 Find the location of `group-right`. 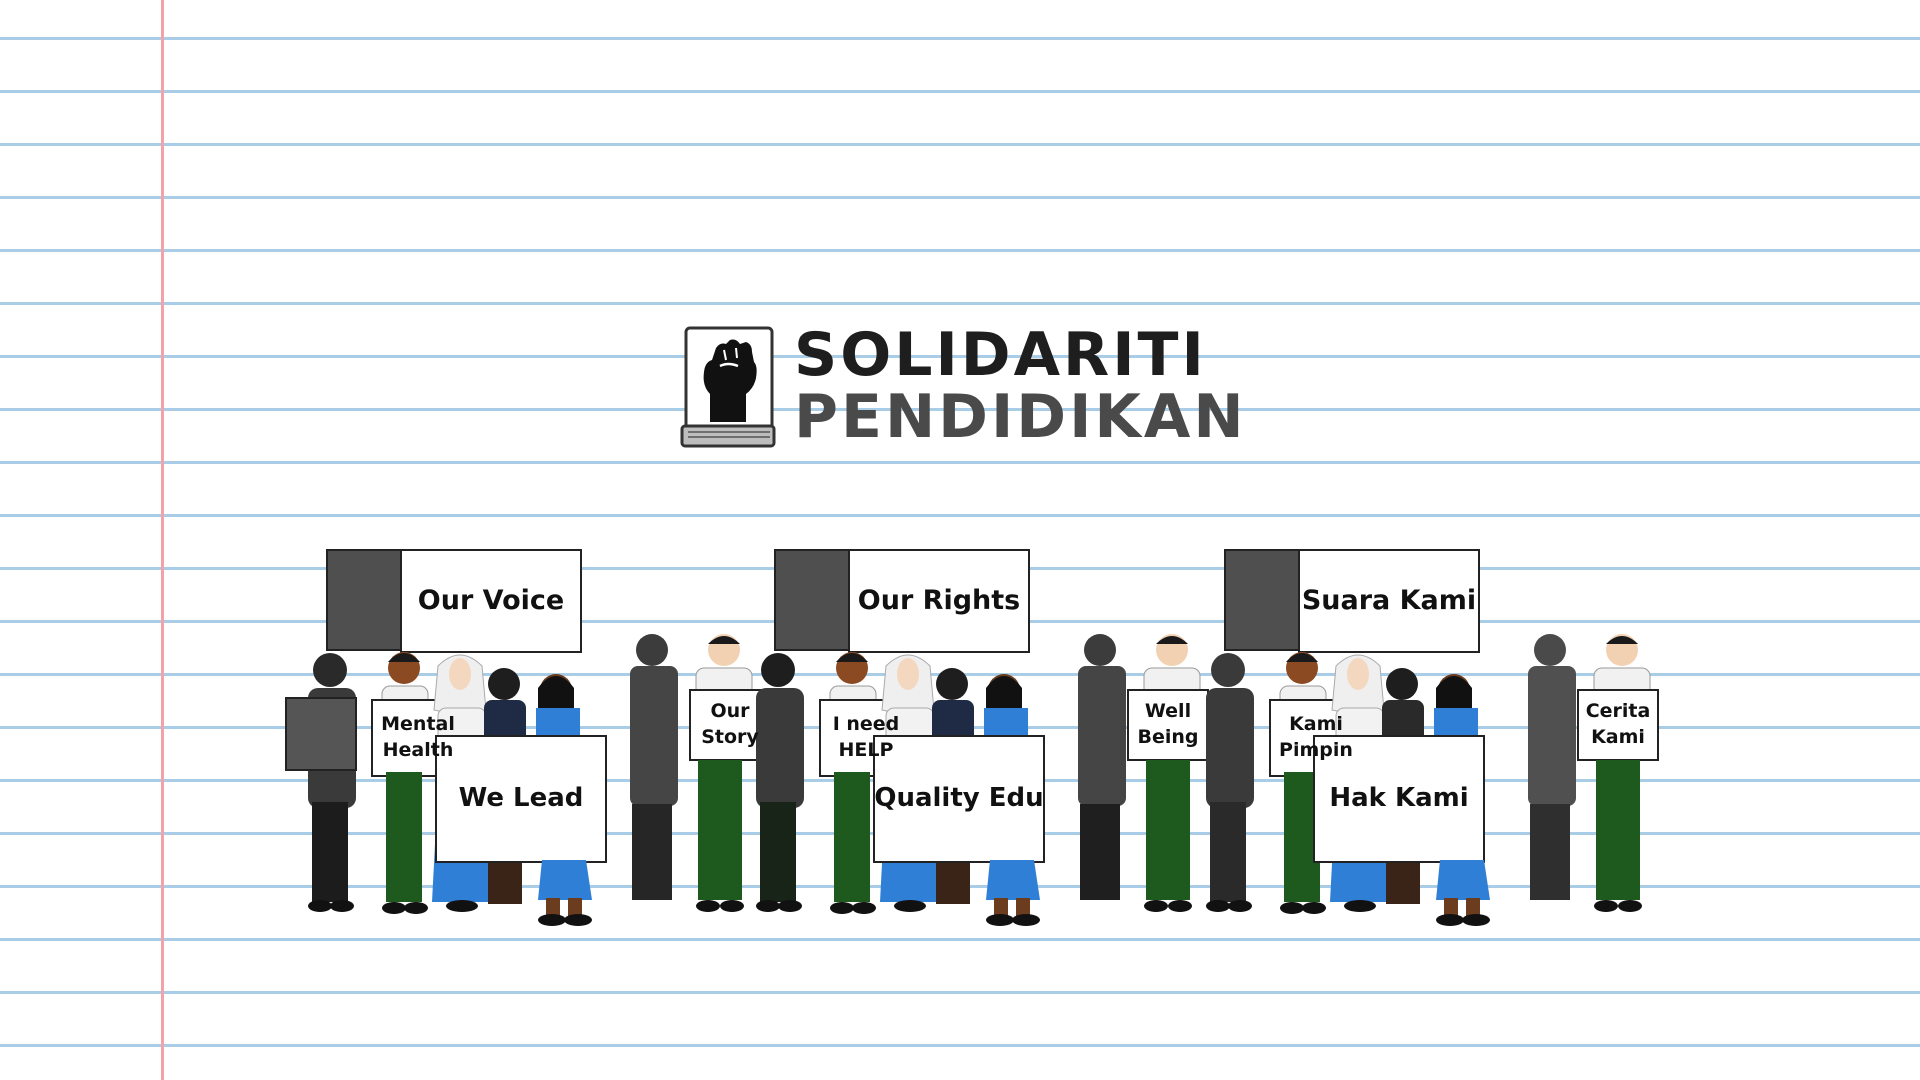

group-right is located at coordinates (1432, 737).